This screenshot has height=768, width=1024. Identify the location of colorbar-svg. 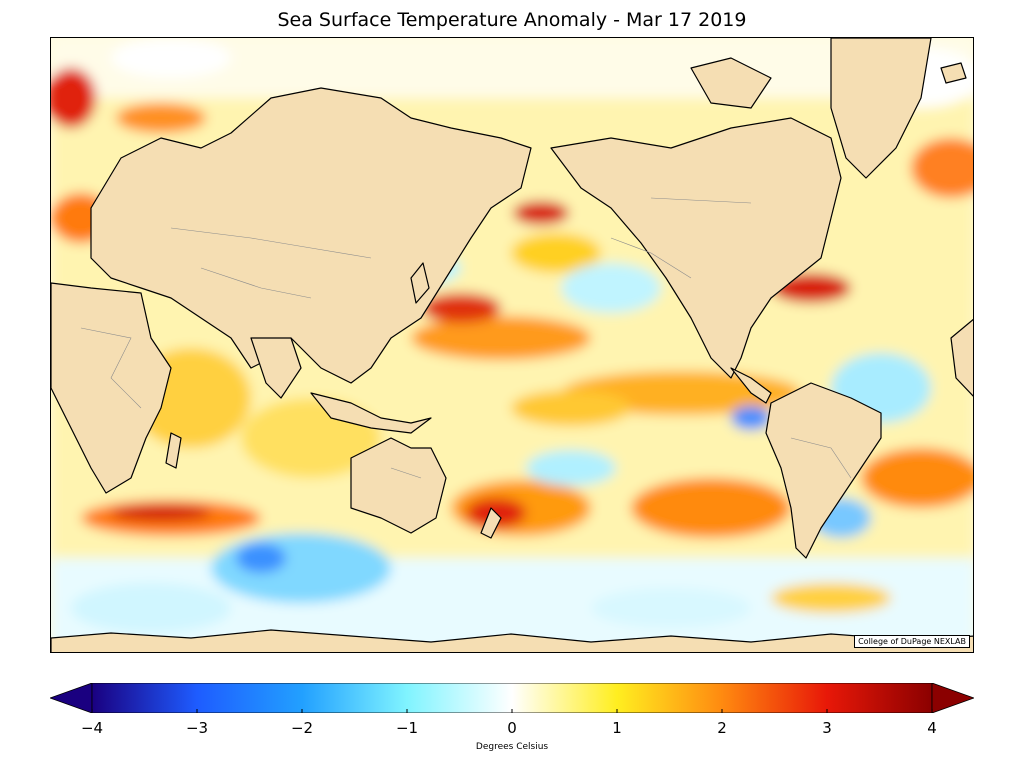
(512, 698).